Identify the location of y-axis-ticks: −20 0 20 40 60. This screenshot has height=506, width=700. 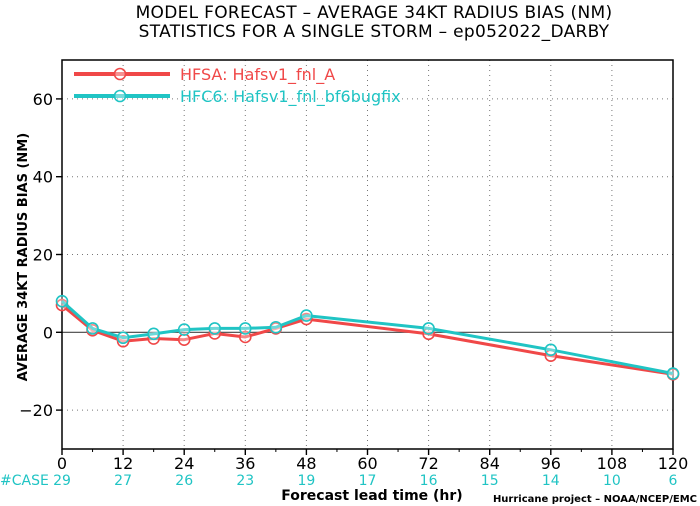
(40, 255).